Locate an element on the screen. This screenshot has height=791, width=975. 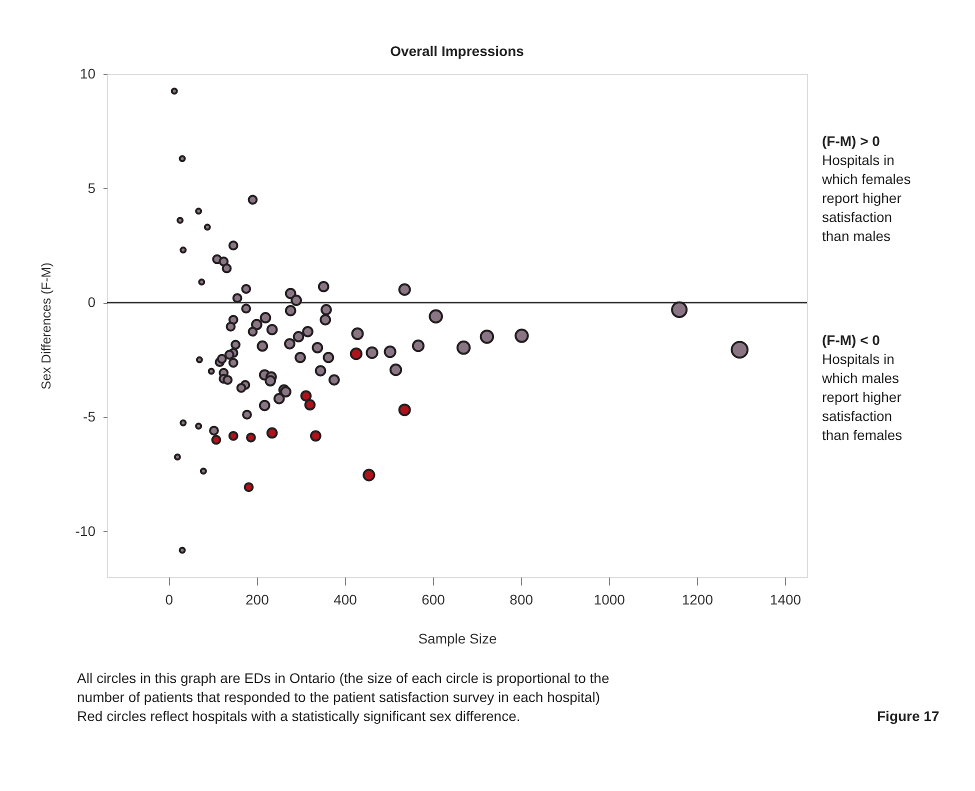
x-tick-label: 400 is located at coordinates (346, 600).